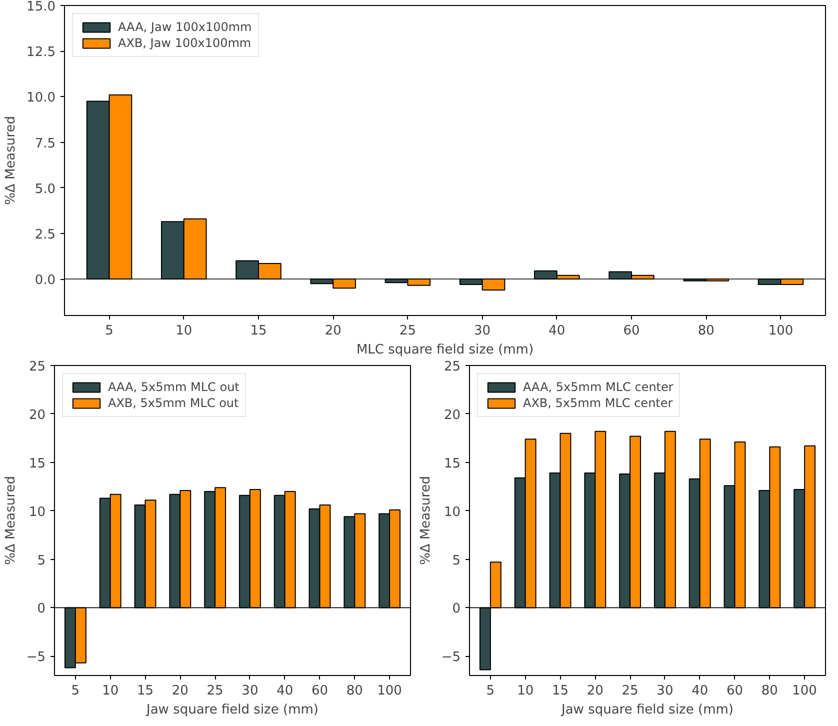  I want to click on y-tick-label: 0.0, so click(45, 280).